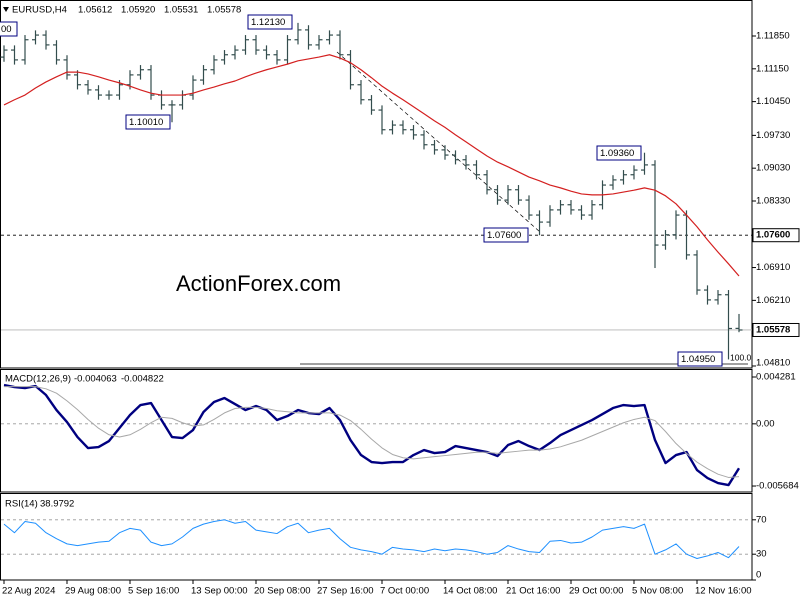 Image resolution: width=800 pixels, height=600 pixels. What do you see at coordinates (533, 591) in the screenshot?
I see `x-tick-label: 21 Oct 16:00` at bounding box center [533, 591].